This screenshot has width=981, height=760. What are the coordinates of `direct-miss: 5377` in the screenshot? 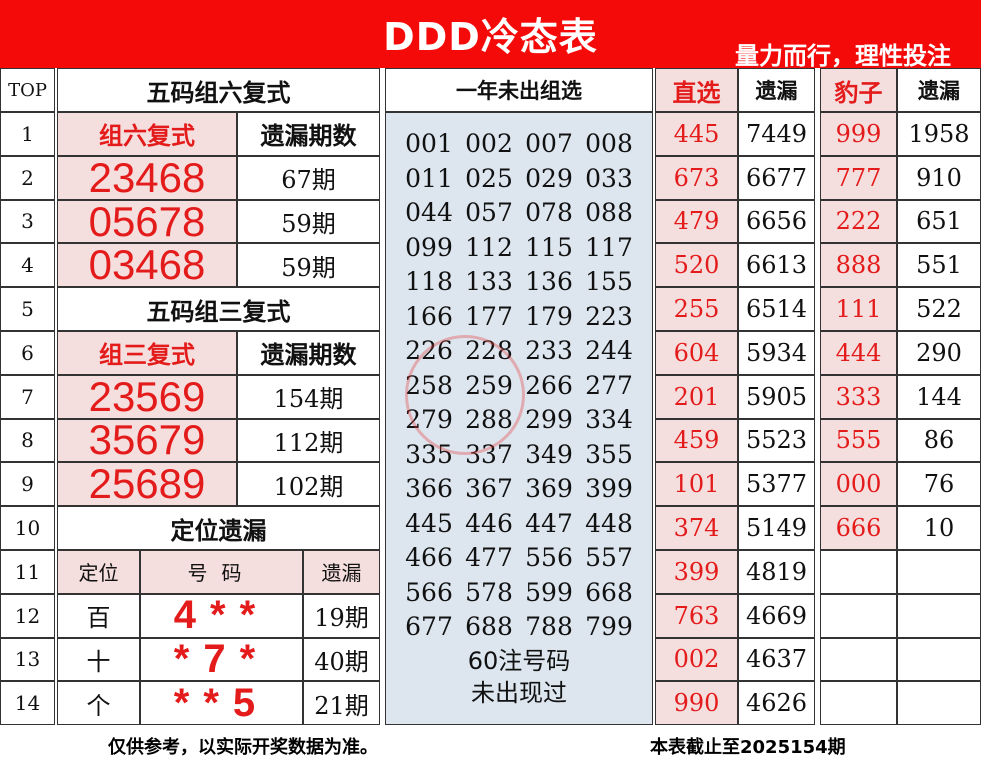 It's located at (776, 484).